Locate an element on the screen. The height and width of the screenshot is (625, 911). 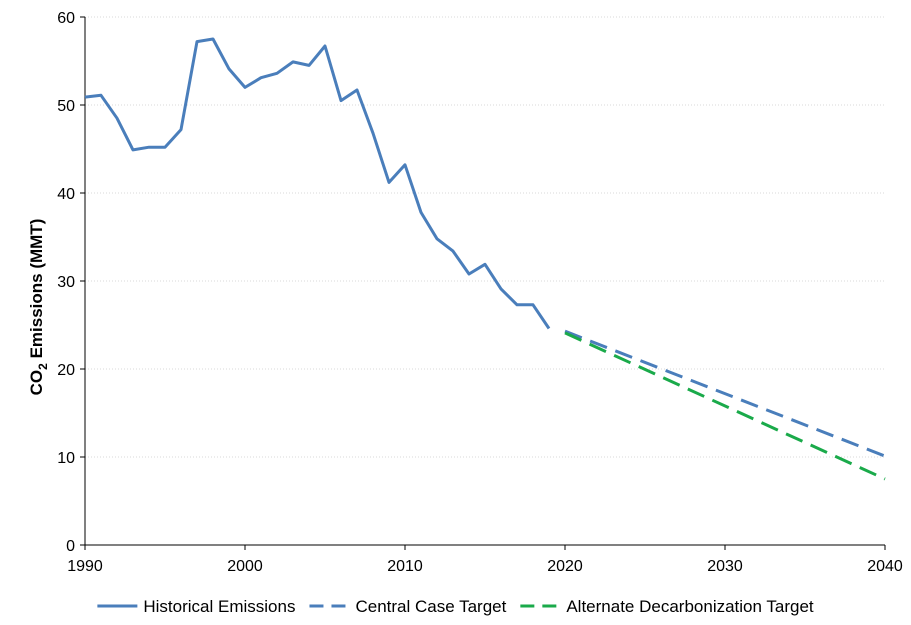
x-tick-label: 2000 is located at coordinates (245, 566).